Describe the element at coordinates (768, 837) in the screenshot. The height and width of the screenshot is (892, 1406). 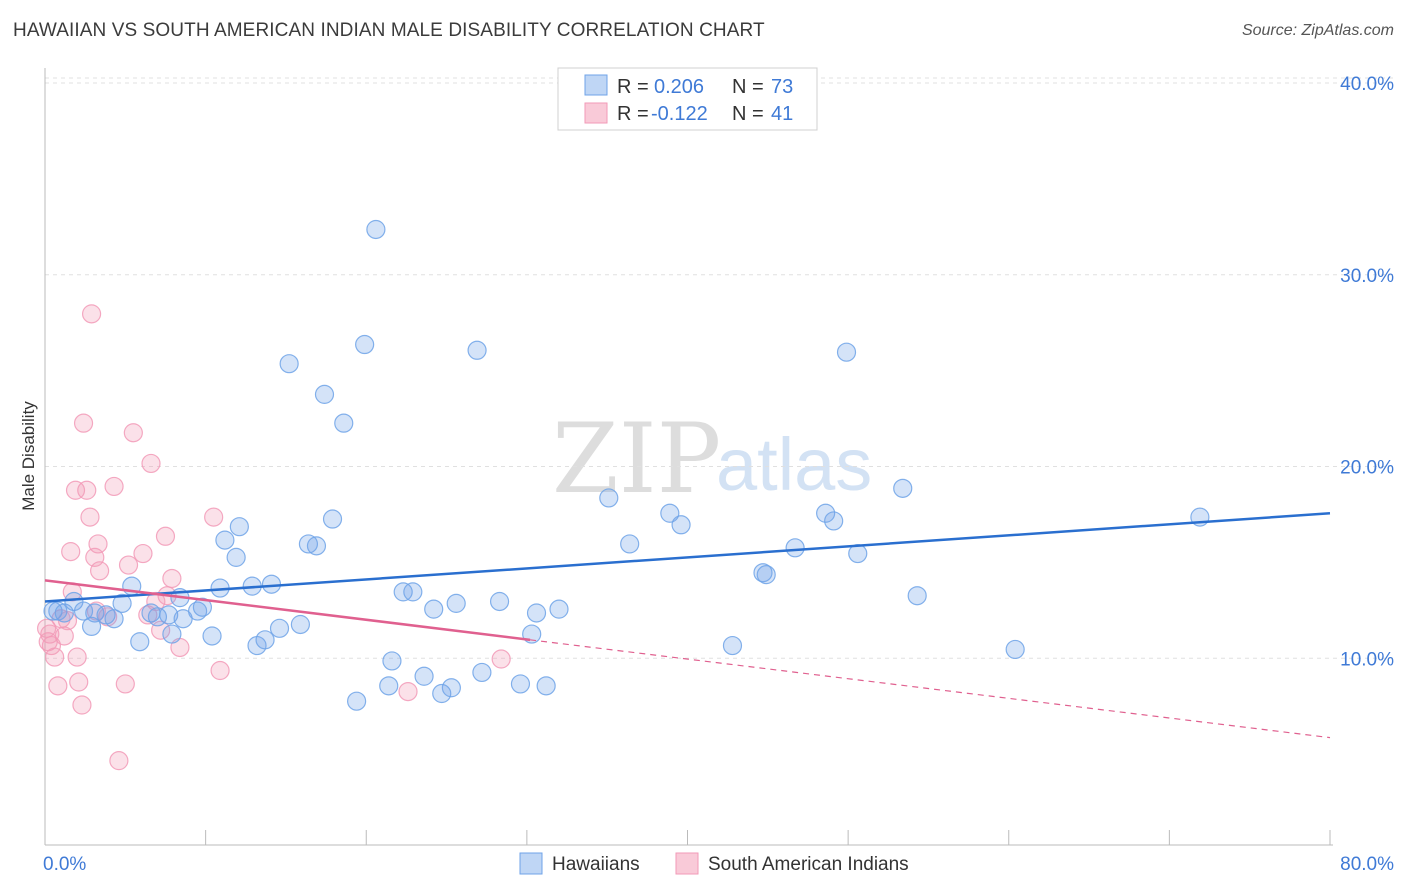
I see `x-axis-ticks` at that location.